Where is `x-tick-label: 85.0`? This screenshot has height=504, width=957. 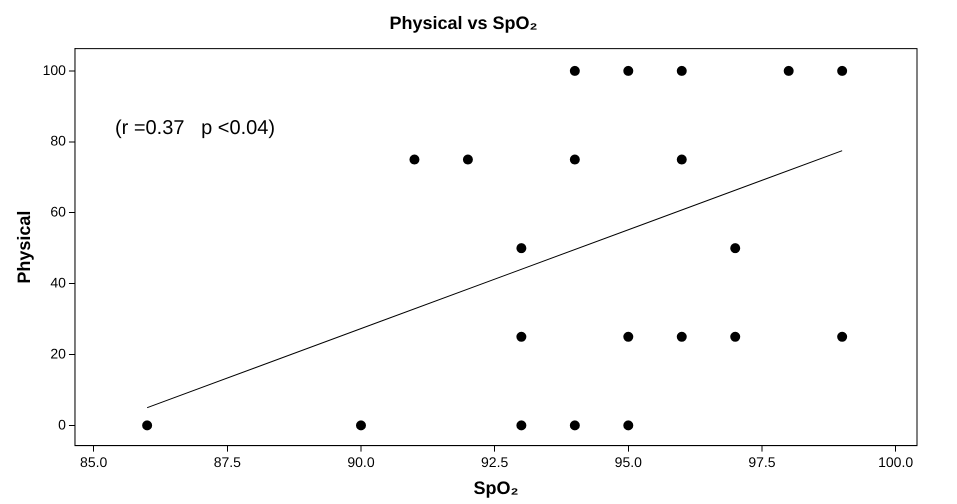
x-tick-label: 85.0 is located at coordinates (94, 462).